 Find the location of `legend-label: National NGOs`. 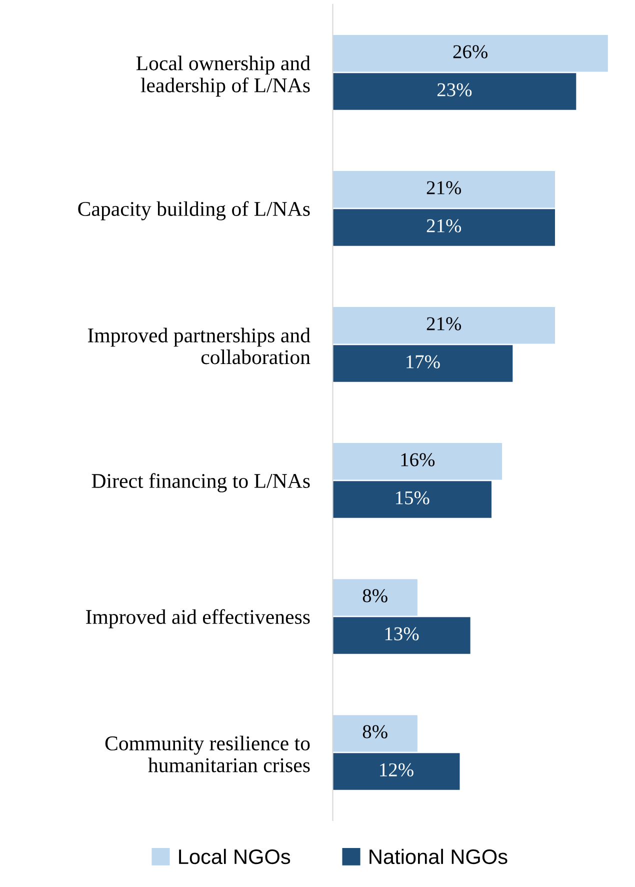

legend-label: National NGOs is located at coordinates (439, 856).